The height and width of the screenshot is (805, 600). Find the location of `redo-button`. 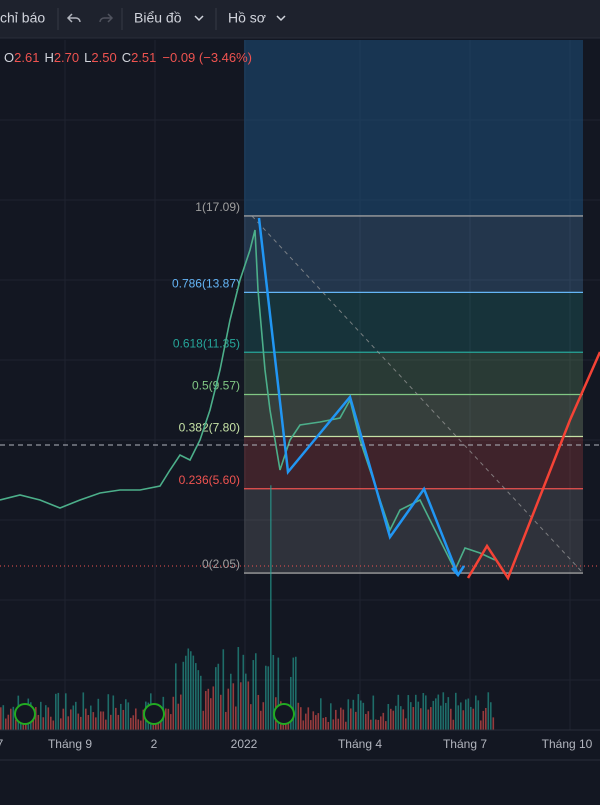

redo-button is located at coordinates (106, 18).